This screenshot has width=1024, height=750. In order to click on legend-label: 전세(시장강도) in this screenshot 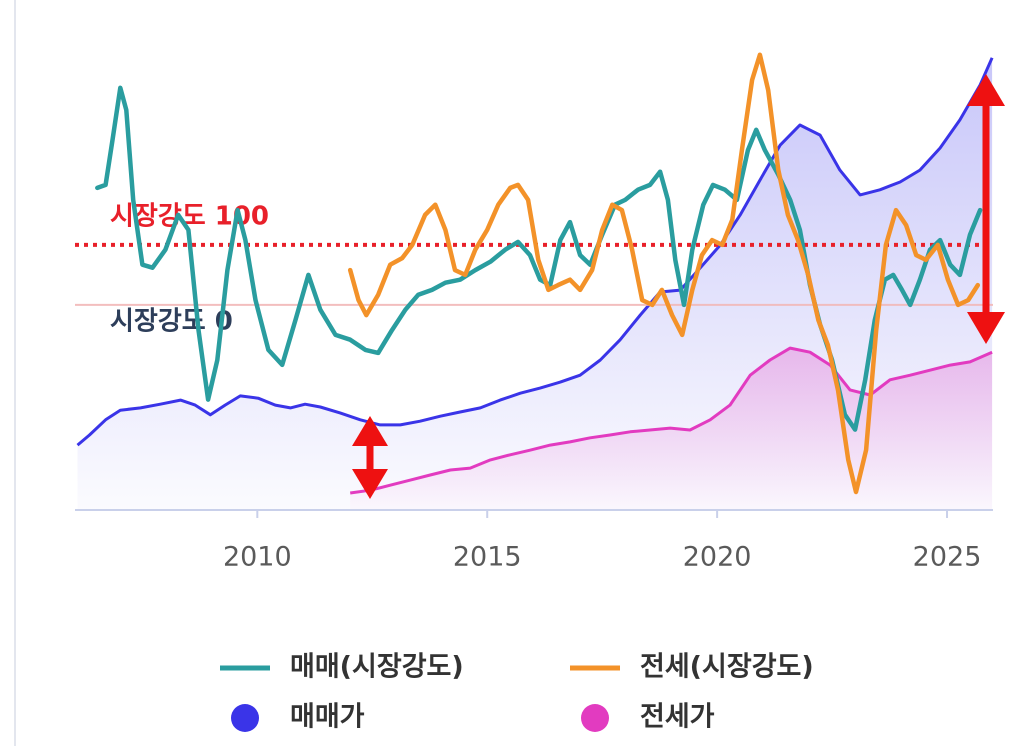, I will do `click(727, 667)`.